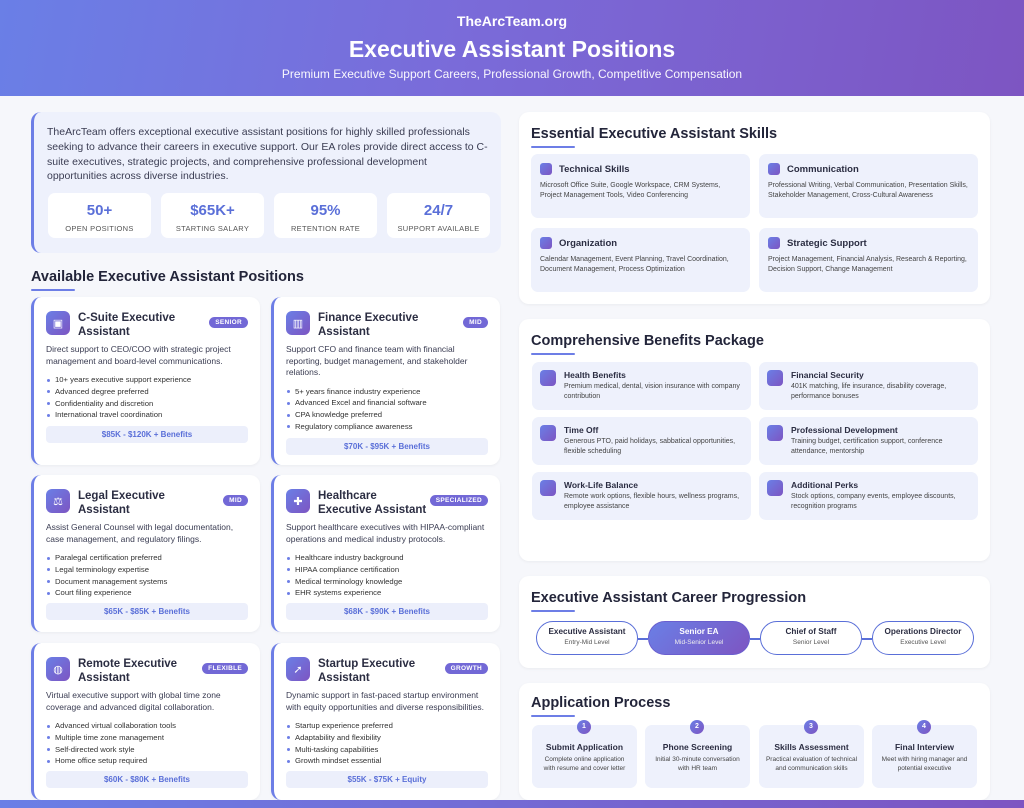  Describe the element at coordinates (387, 750) in the screenshot. I see `list-item: Multi-tasking capabilities` at that location.